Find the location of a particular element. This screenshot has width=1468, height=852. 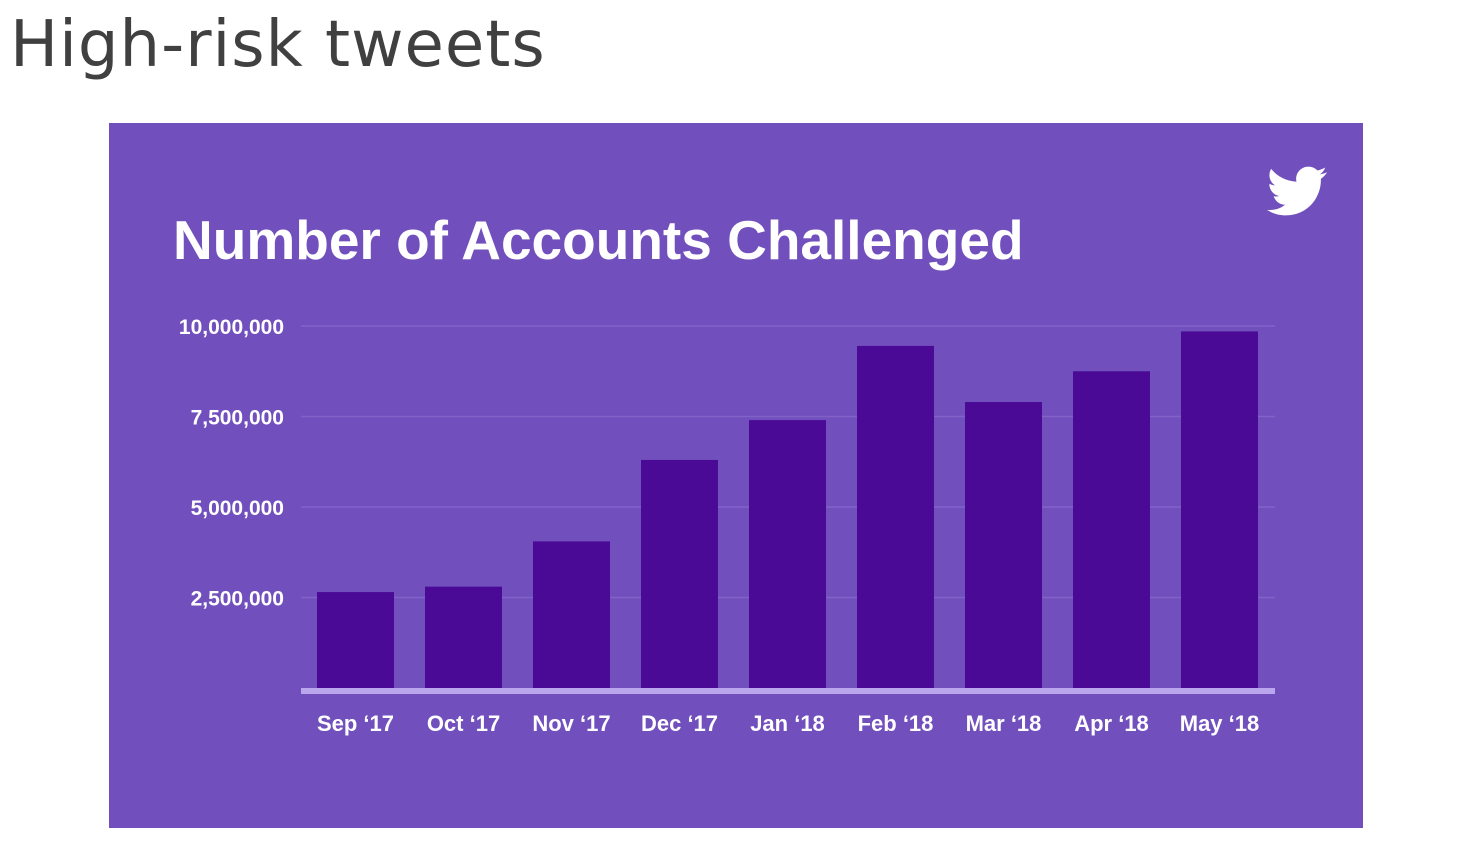

y-tick-label: 7,500,000 is located at coordinates (237, 418).